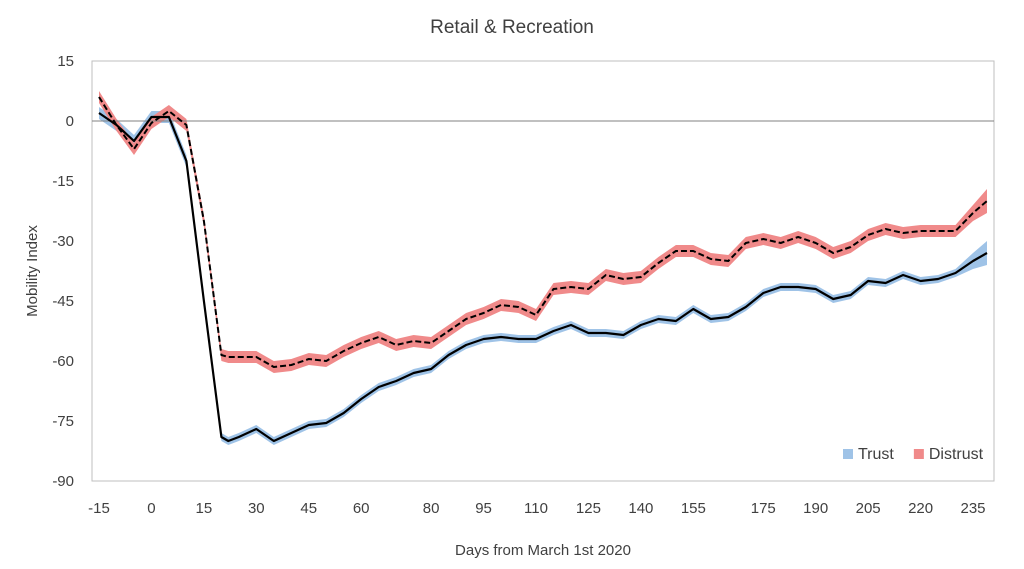 Image resolution: width=1024 pixels, height=569 pixels. I want to click on y-tick-label: 0, so click(70, 121).